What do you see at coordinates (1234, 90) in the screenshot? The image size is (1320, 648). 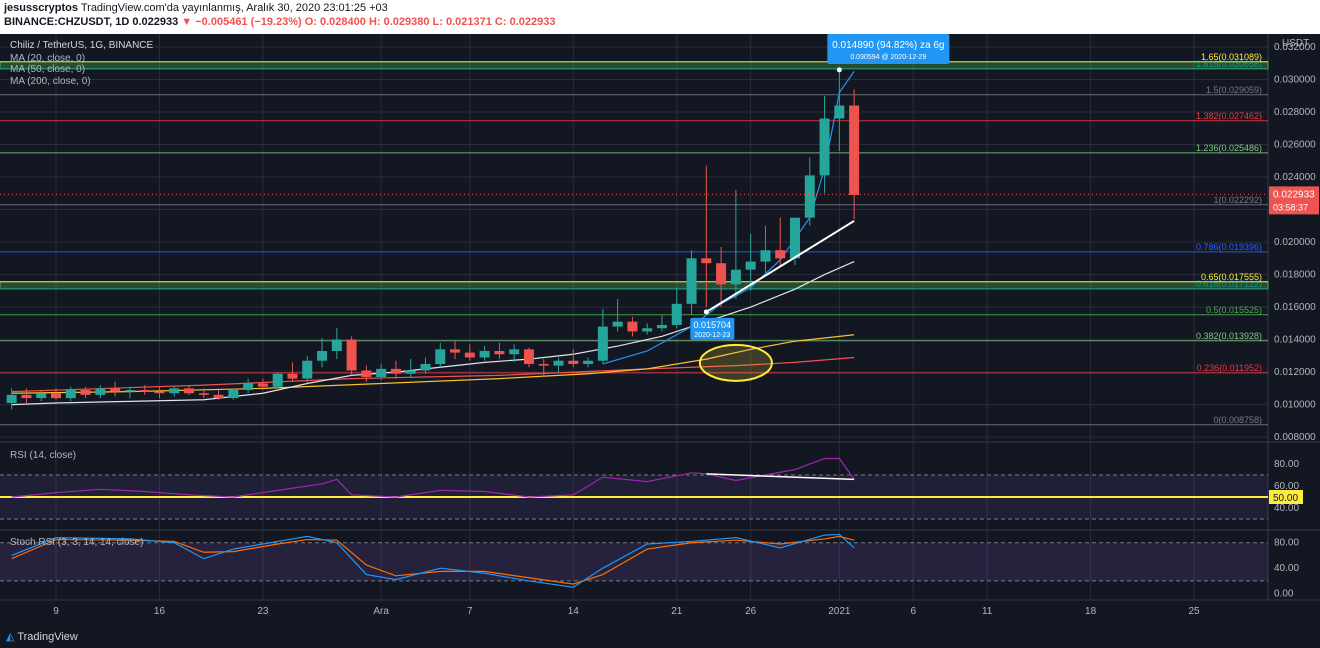 I see `fib-level-label: 1.5(0.029059)` at bounding box center [1234, 90].